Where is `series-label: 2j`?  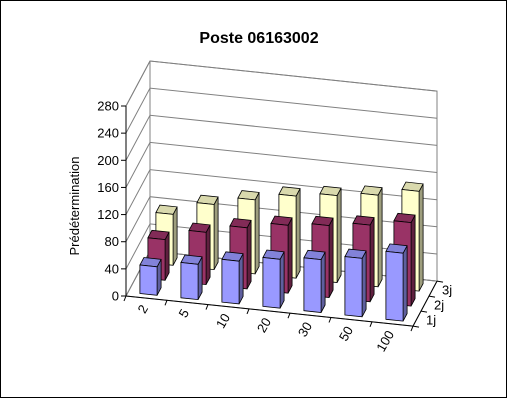 series-label: 2j is located at coordinates (439, 305).